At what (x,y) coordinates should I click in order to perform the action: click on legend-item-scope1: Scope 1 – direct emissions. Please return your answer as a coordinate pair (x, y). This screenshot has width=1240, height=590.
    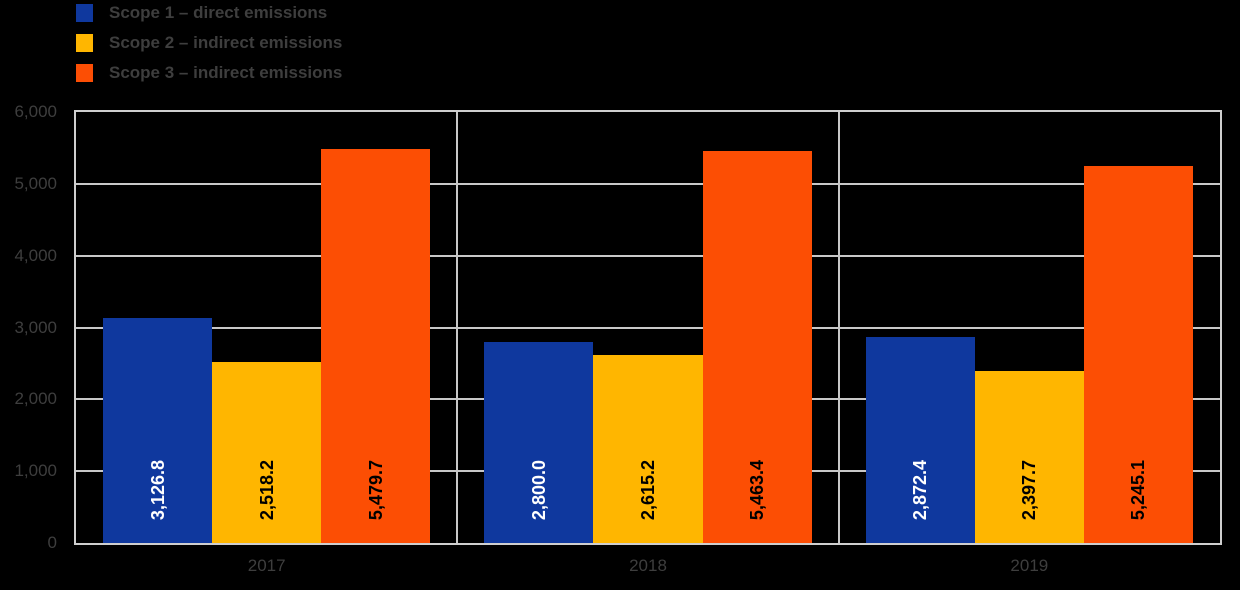
    Looking at the image, I should click on (201, 13).